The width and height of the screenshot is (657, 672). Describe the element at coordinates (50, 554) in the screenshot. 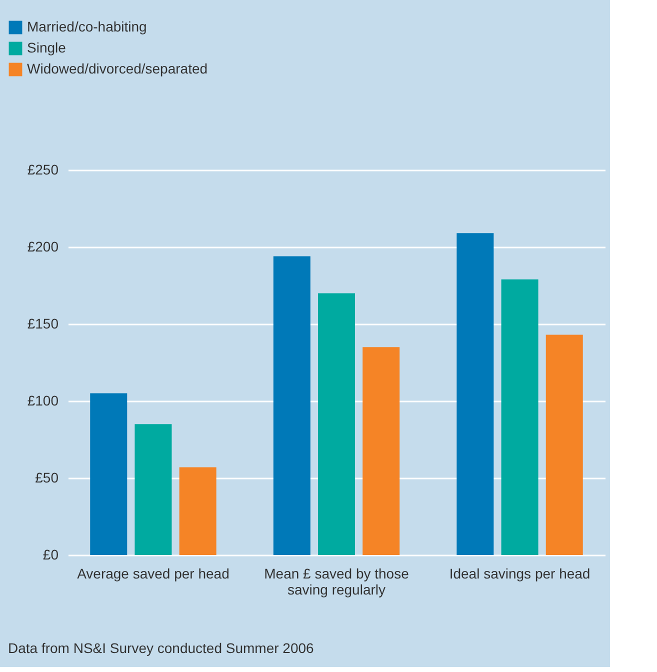

I see `y-tick-label: £0` at that location.